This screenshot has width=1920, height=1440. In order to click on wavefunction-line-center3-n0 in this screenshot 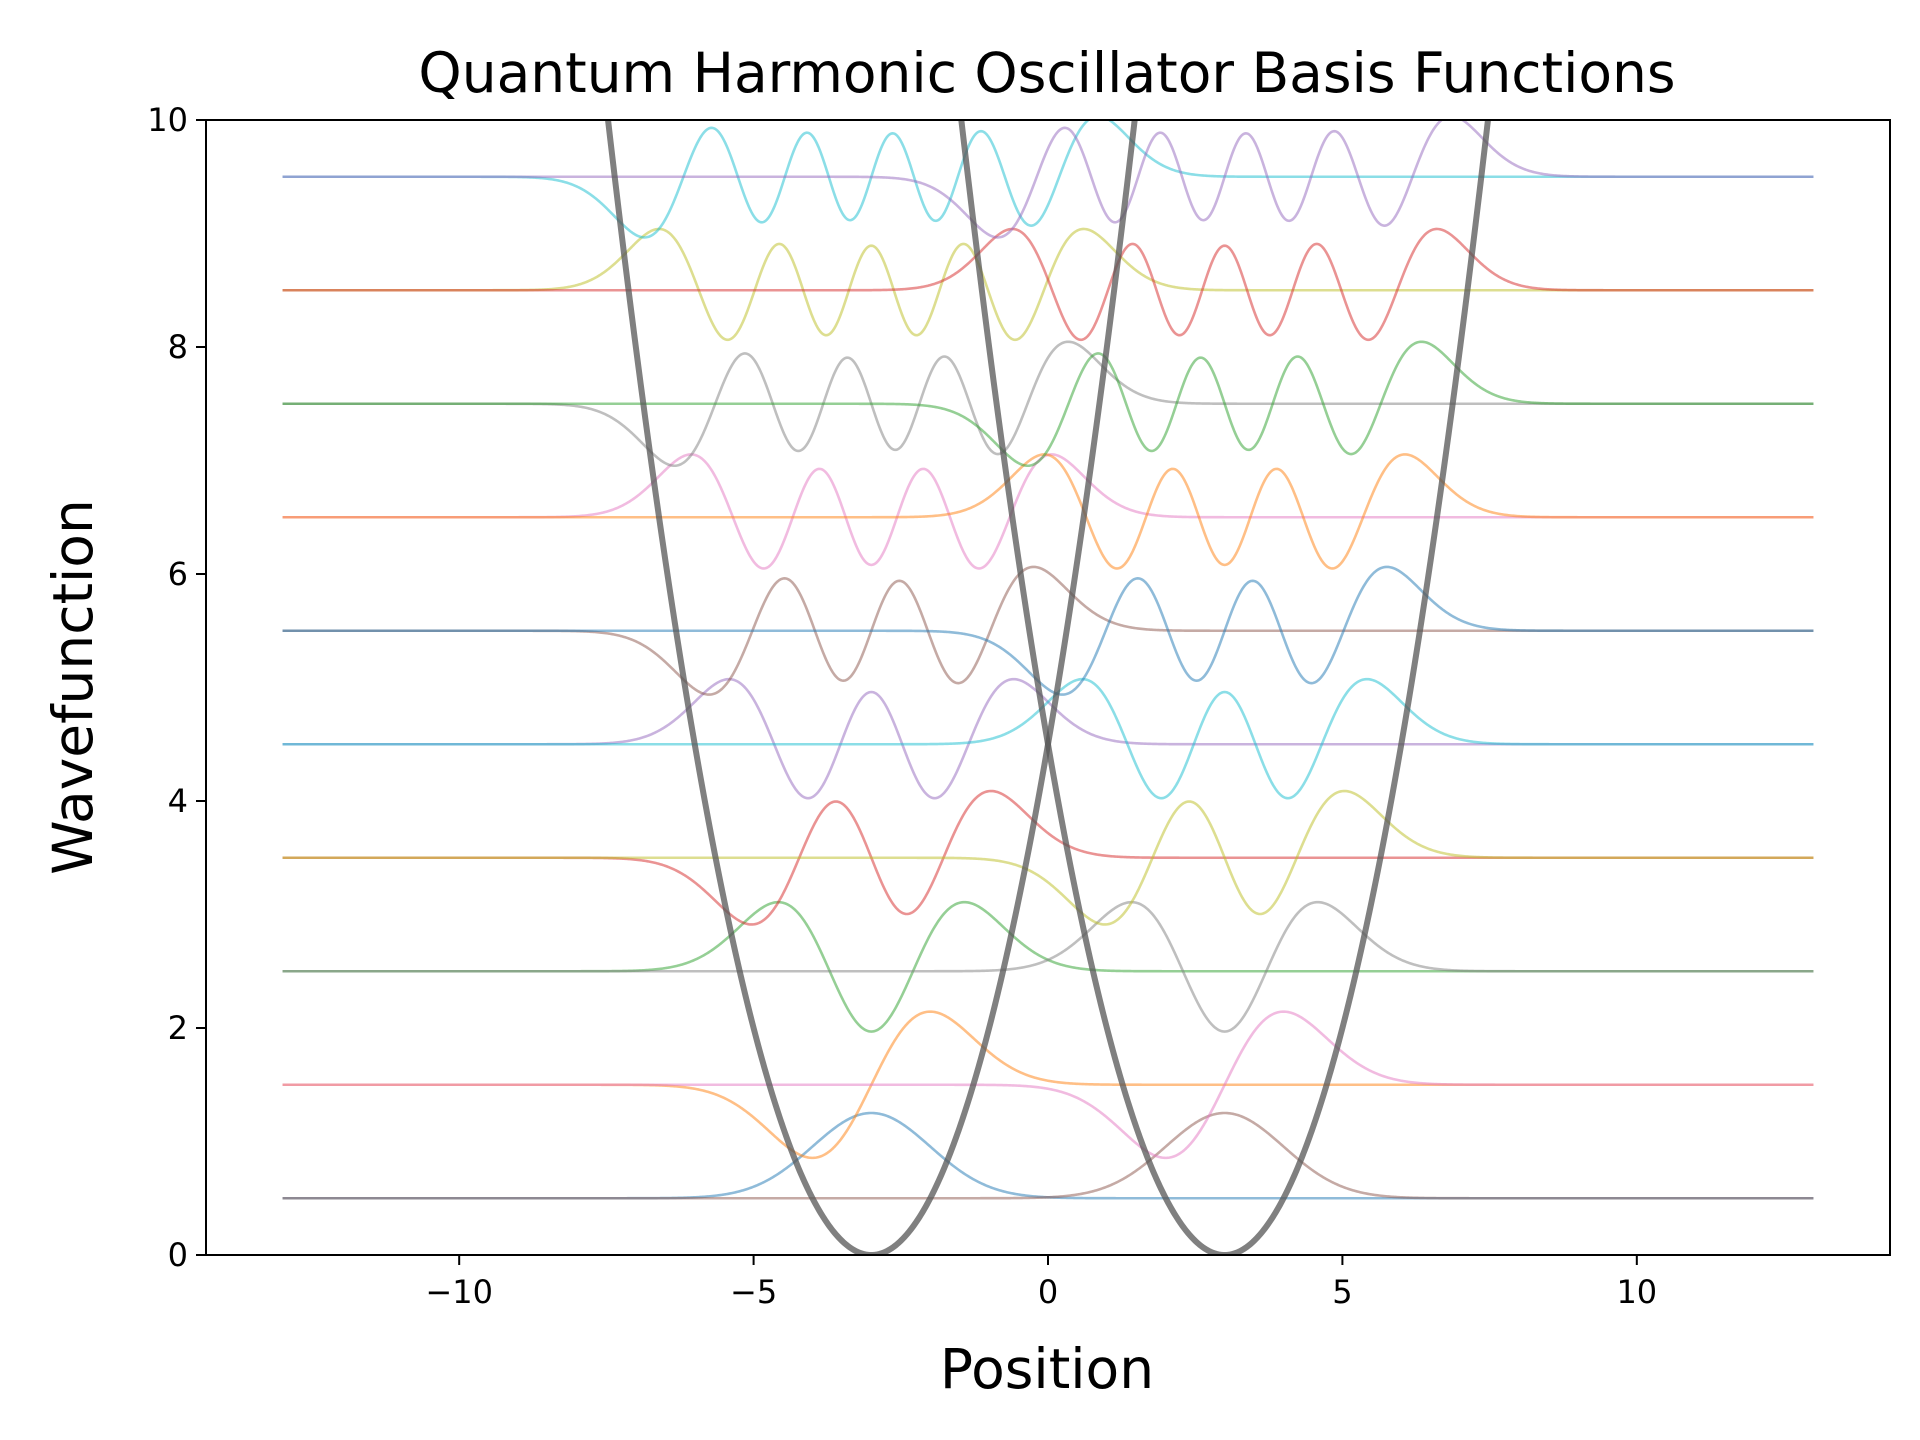, I will do `click(1048, 1155)`.